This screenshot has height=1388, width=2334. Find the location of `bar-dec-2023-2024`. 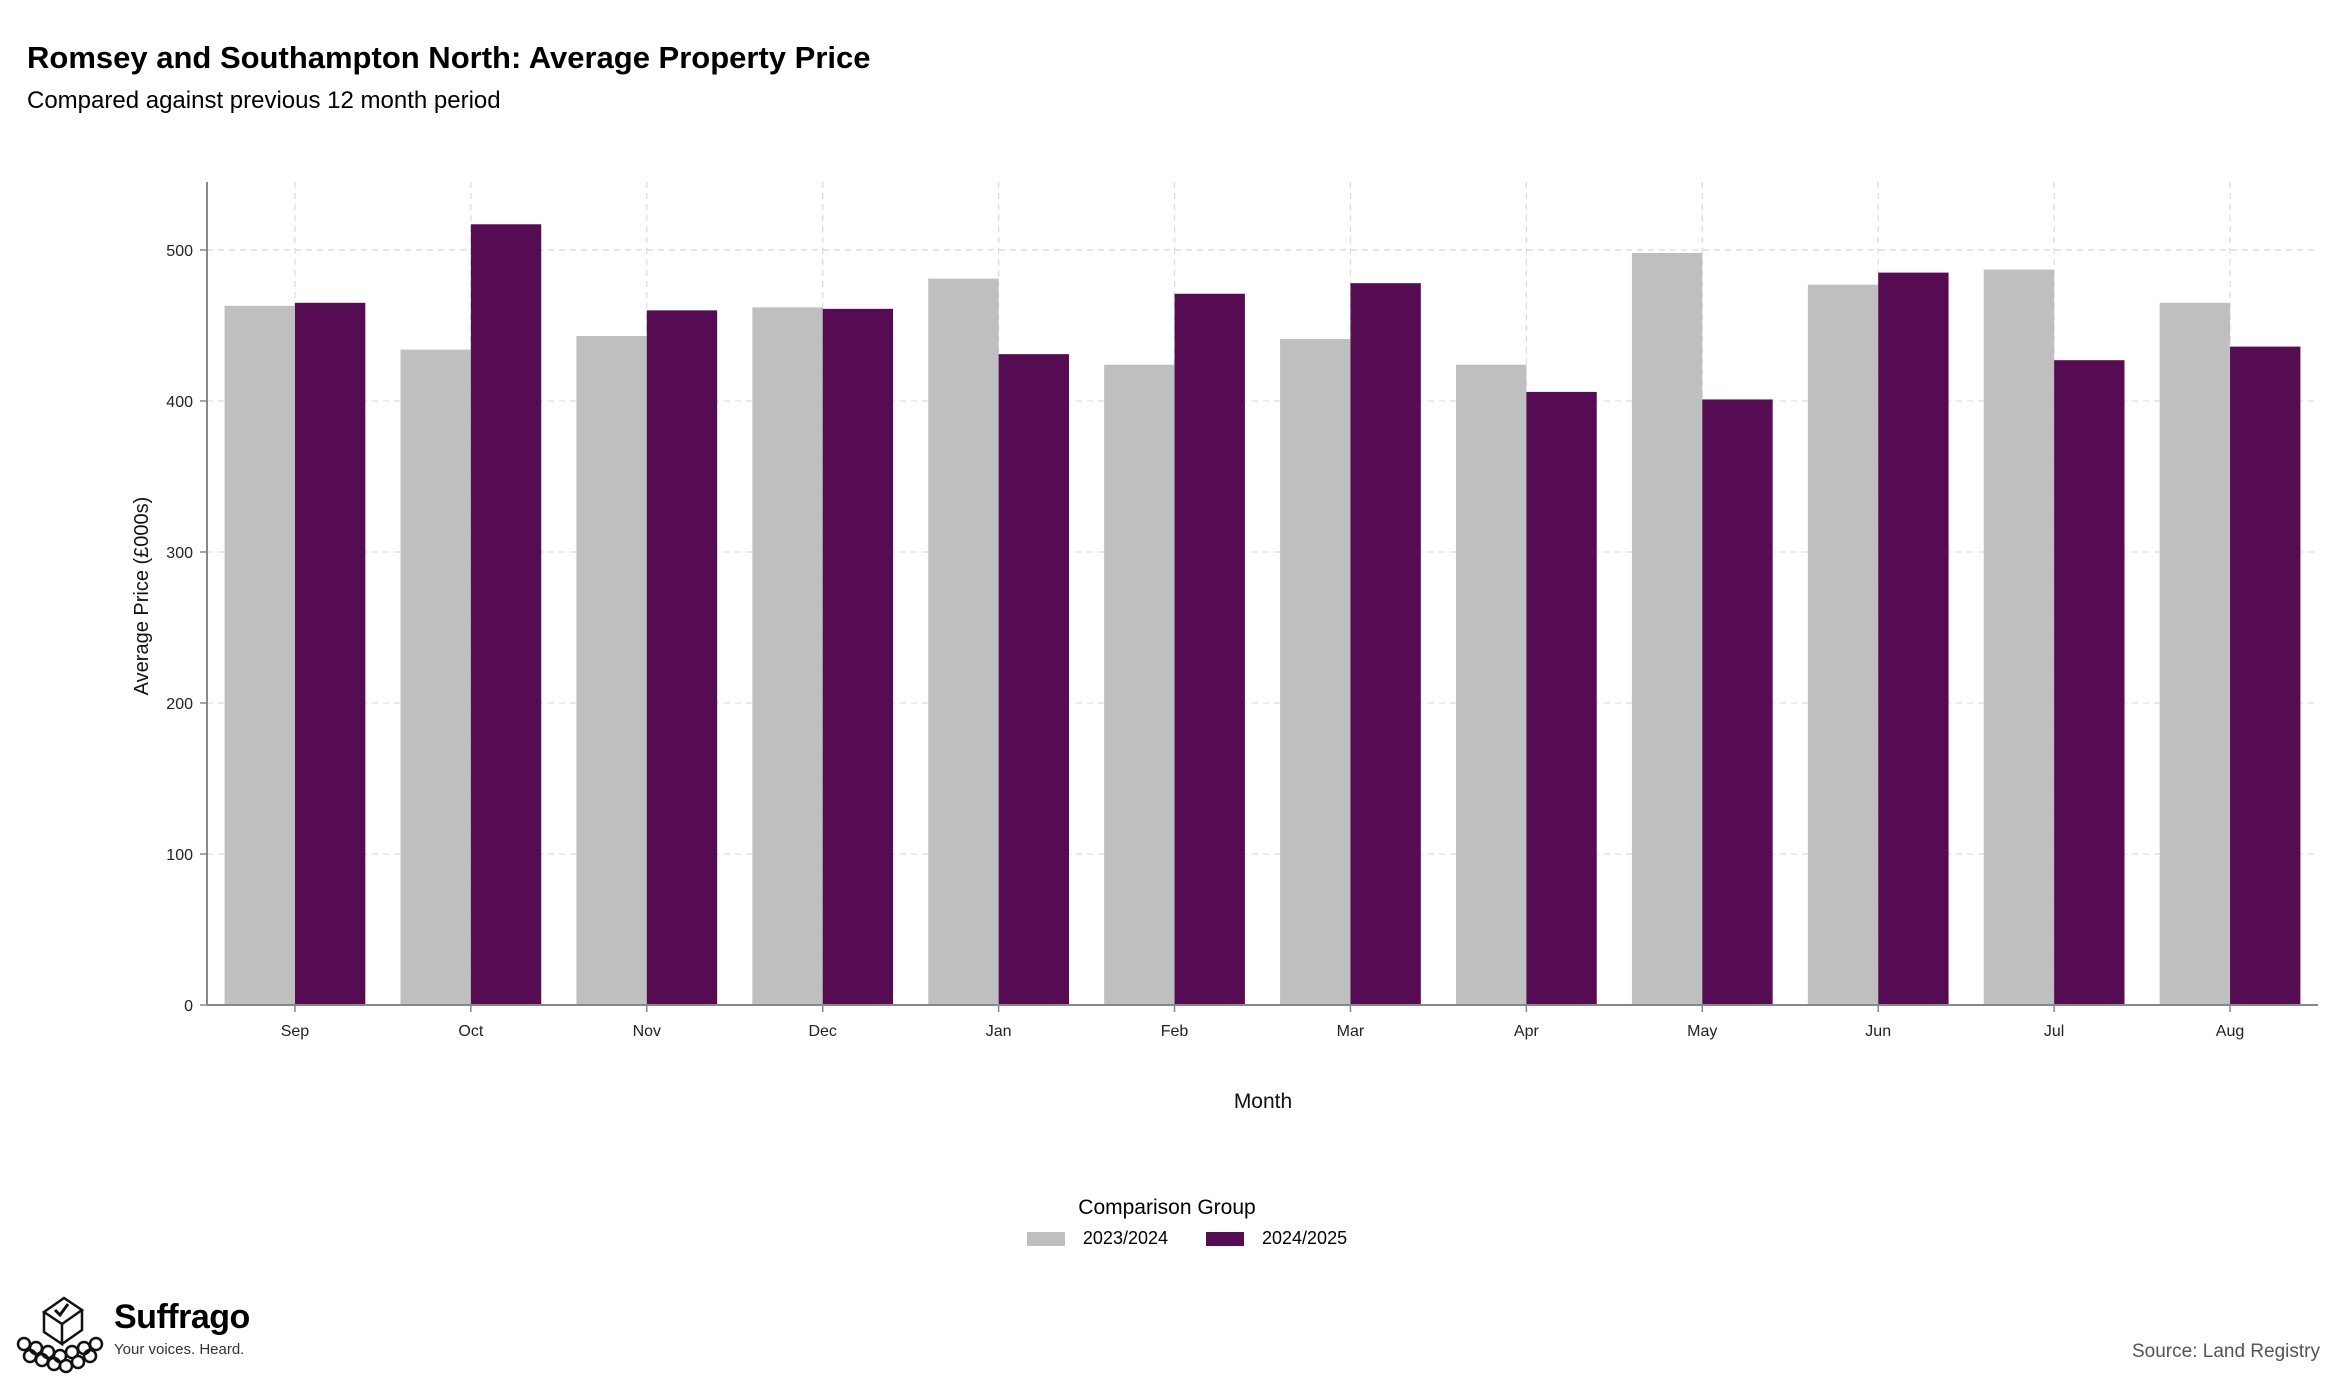

bar-dec-2023-2024 is located at coordinates (787, 656).